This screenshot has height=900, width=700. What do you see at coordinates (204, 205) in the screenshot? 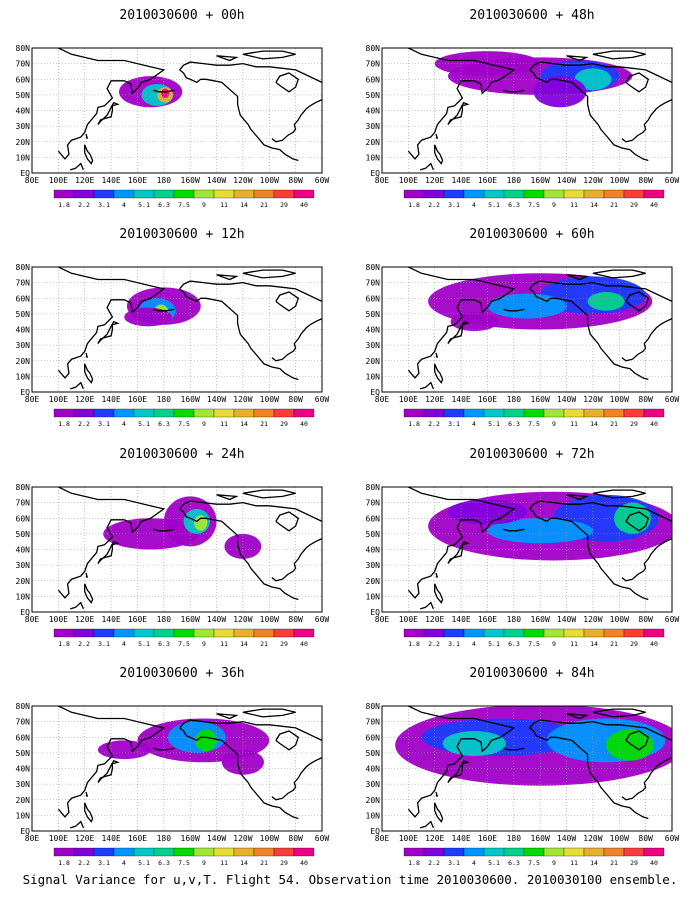
I see `colorbar-label: 9` at bounding box center [204, 205].